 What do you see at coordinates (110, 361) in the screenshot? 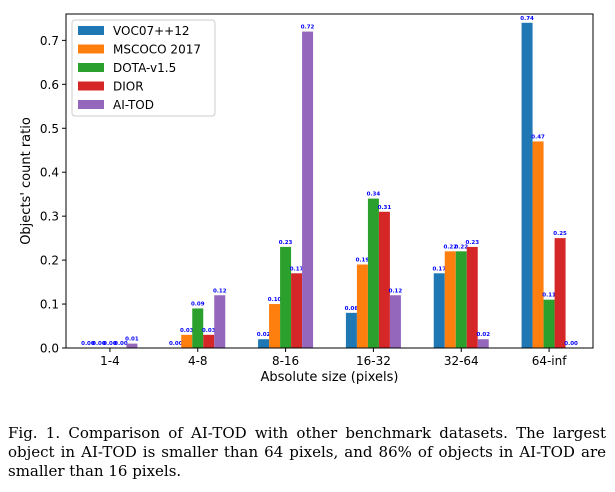
I see `x-tick-label: 1-4` at bounding box center [110, 361].